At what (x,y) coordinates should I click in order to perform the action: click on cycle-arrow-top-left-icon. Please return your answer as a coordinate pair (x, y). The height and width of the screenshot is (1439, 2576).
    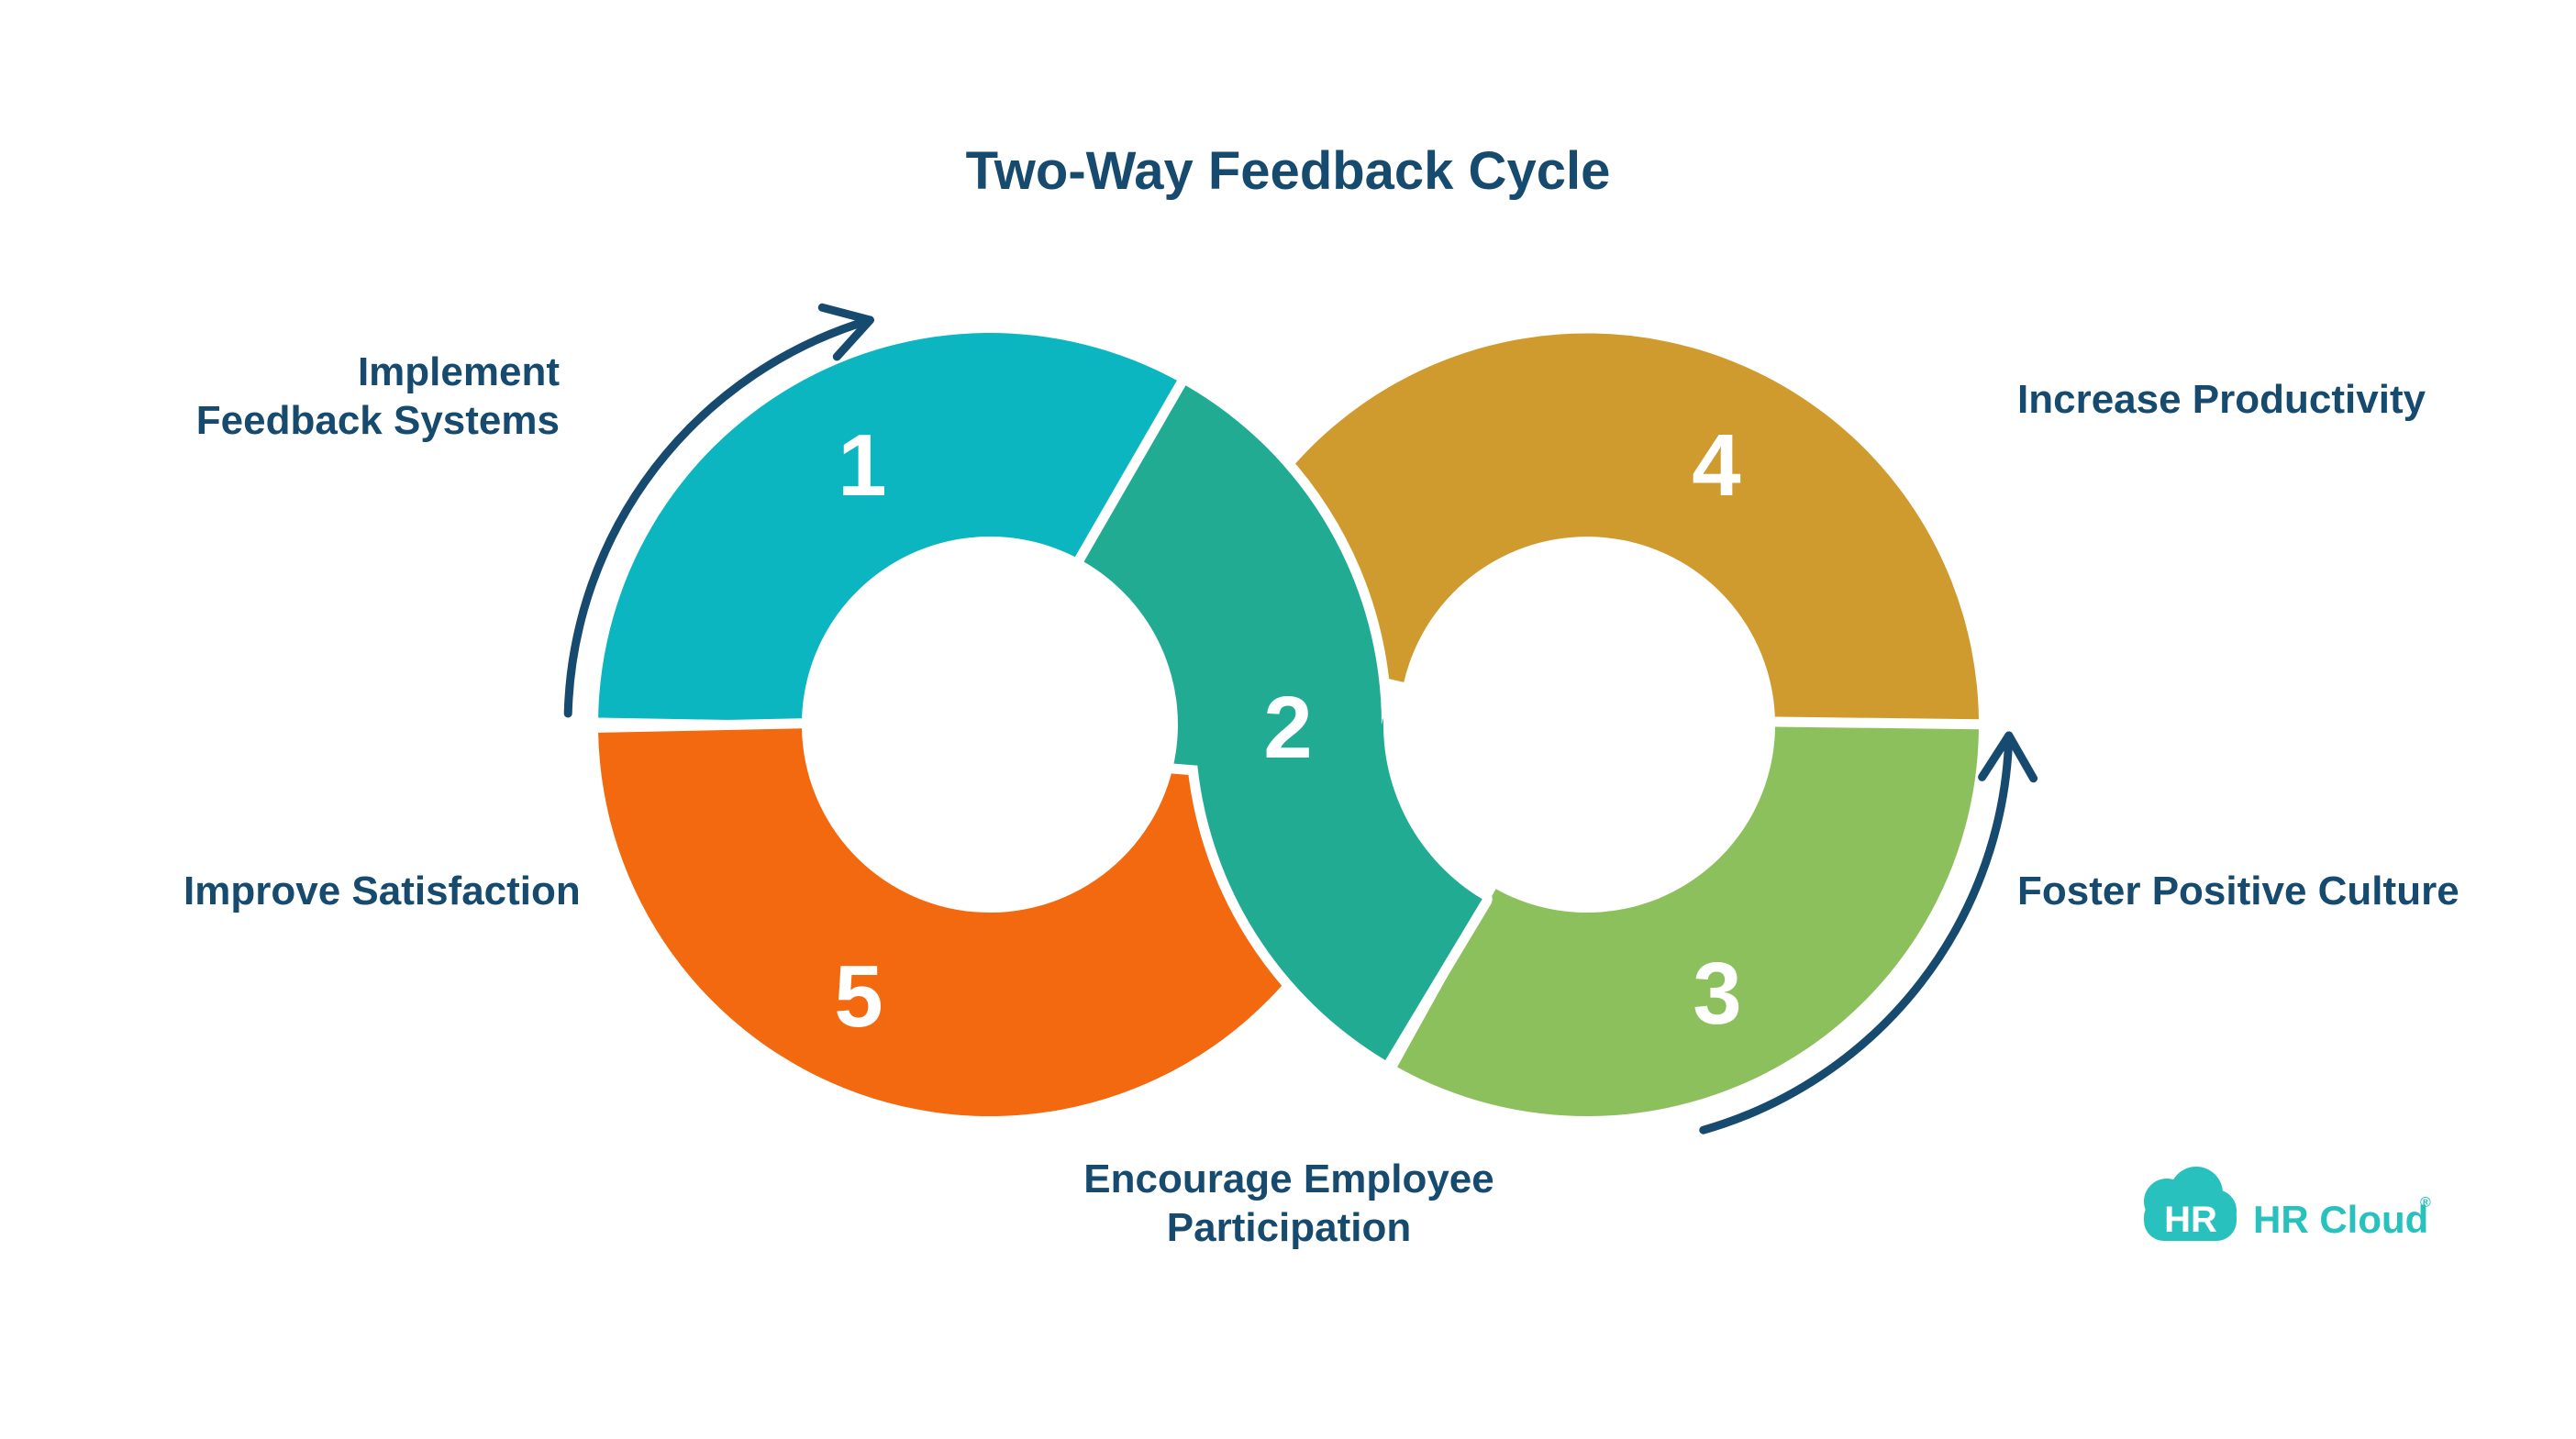
    Looking at the image, I should click on (718, 510).